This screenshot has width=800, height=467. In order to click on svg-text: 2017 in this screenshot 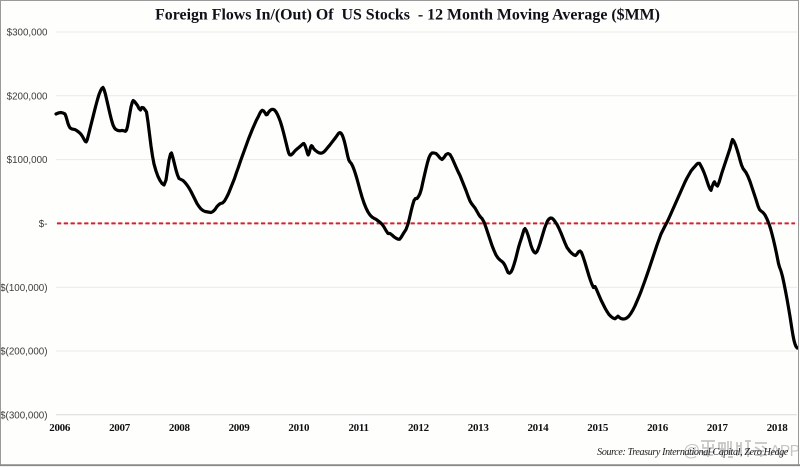, I will do `click(718, 428)`.